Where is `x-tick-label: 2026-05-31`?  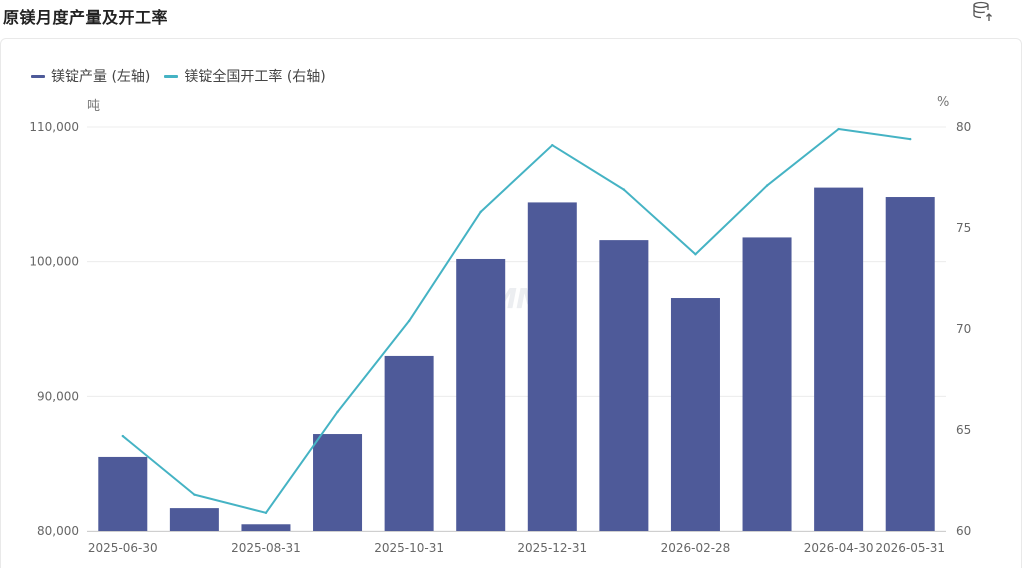
x-tick-label: 2026-05-31 is located at coordinates (910, 548).